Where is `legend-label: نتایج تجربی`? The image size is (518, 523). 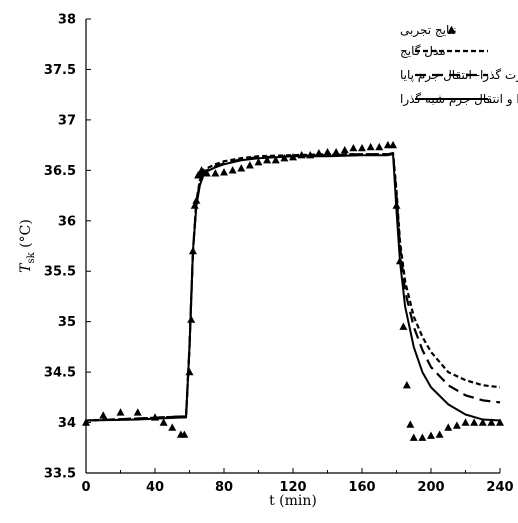 legend-label: نتایج تجربی is located at coordinates (428, 30).